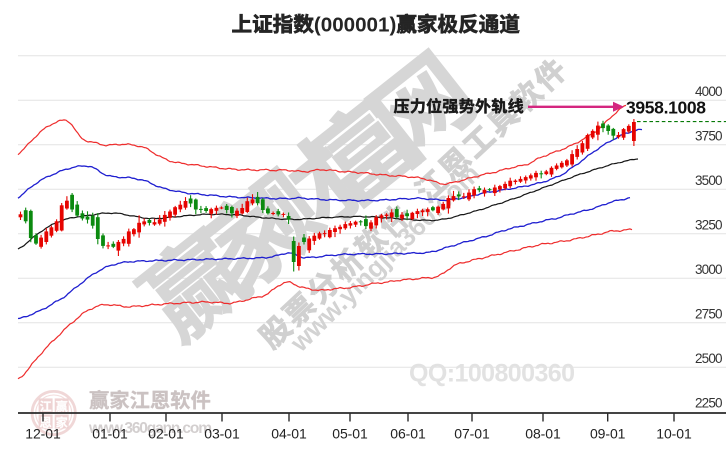 Image resolution: width=726 pixels, height=450 pixels. What do you see at coordinates (709, 403) in the screenshot?
I see `svg-text: 2250` at bounding box center [709, 403].